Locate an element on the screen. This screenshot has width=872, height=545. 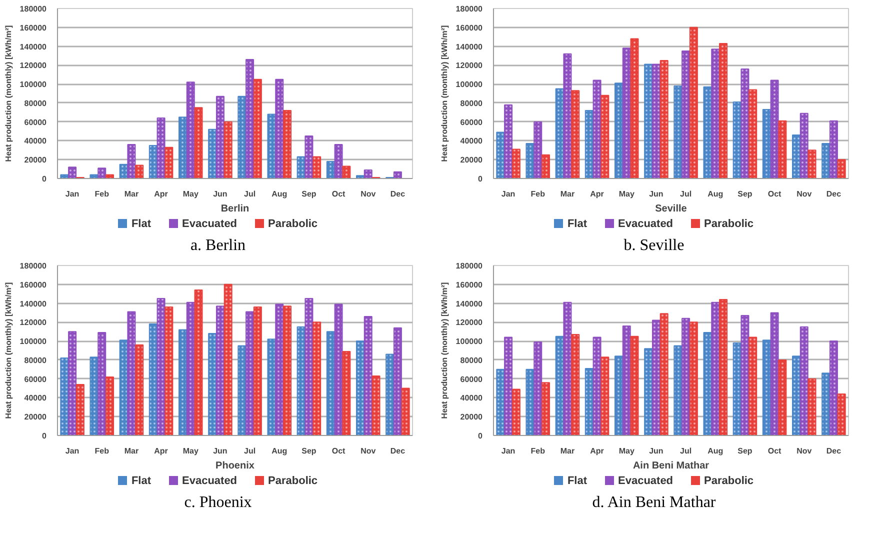
text: c. Phoenix is located at coordinates (218, 503).